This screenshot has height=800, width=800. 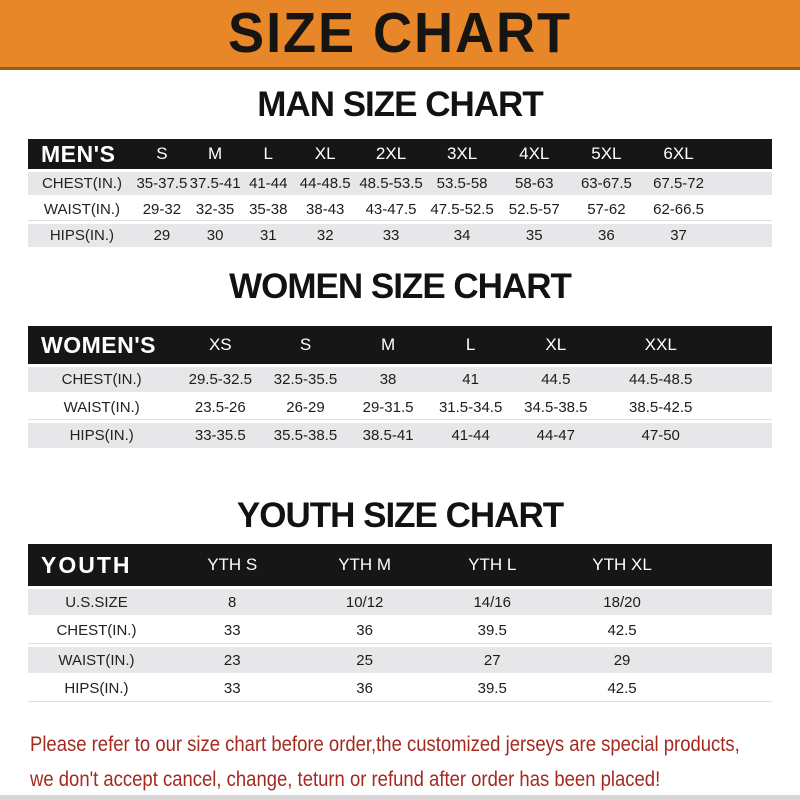 I want to click on size-cell: 53.5-58, so click(x=462, y=183).